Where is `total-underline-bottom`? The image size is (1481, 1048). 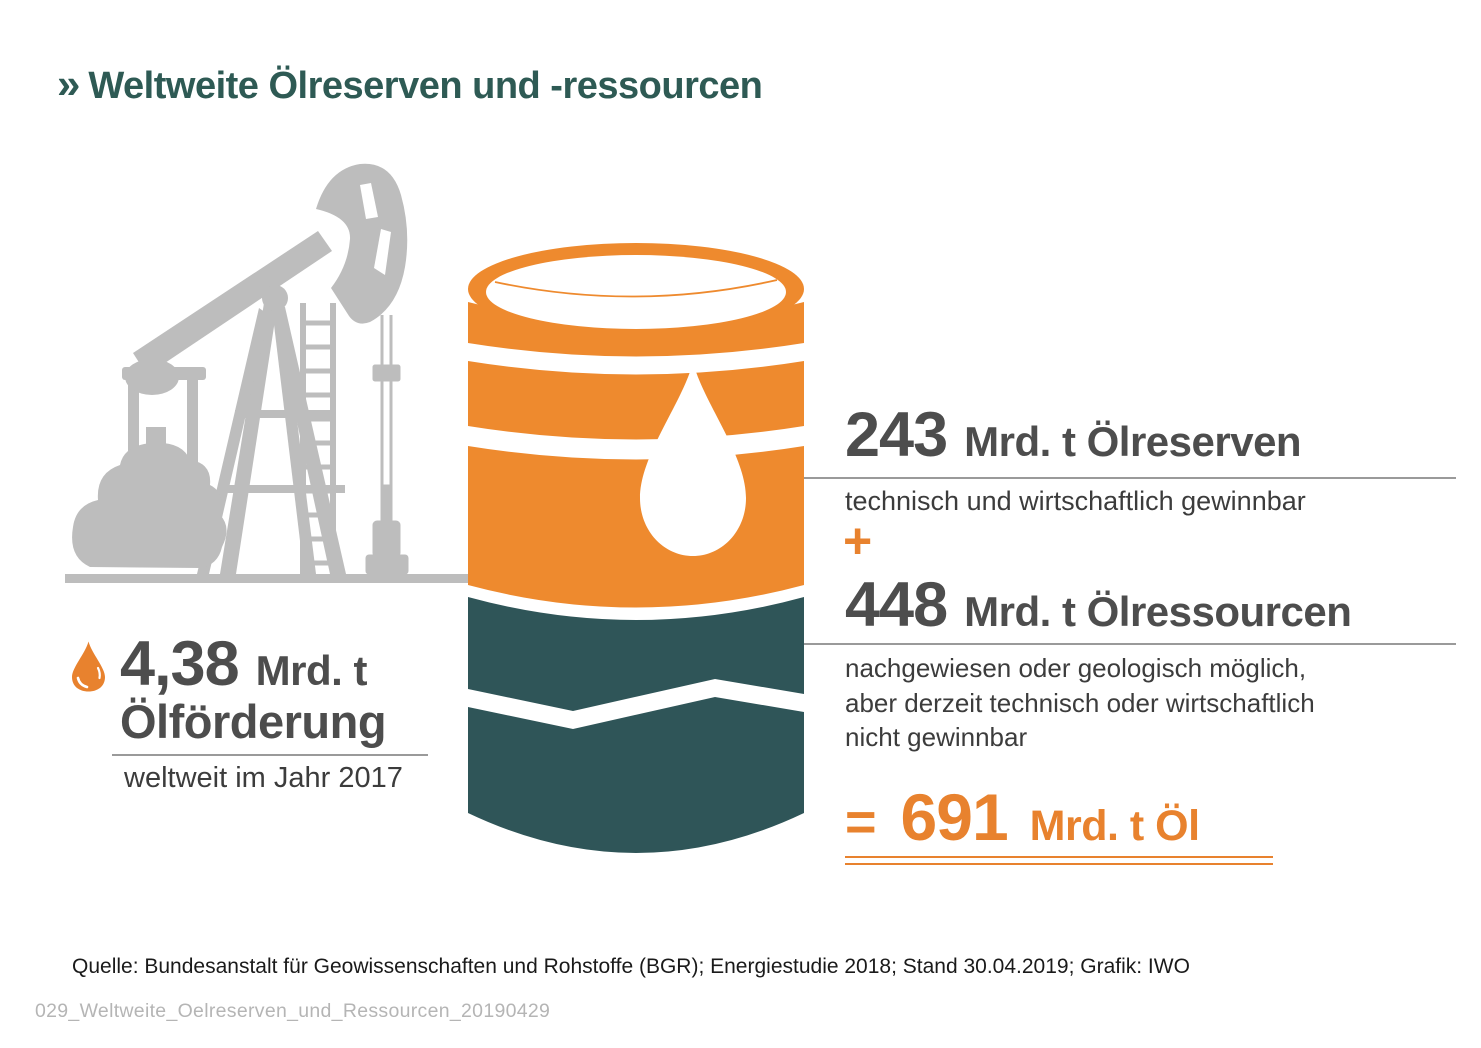 total-underline-bottom is located at coordinates (1059, 864).